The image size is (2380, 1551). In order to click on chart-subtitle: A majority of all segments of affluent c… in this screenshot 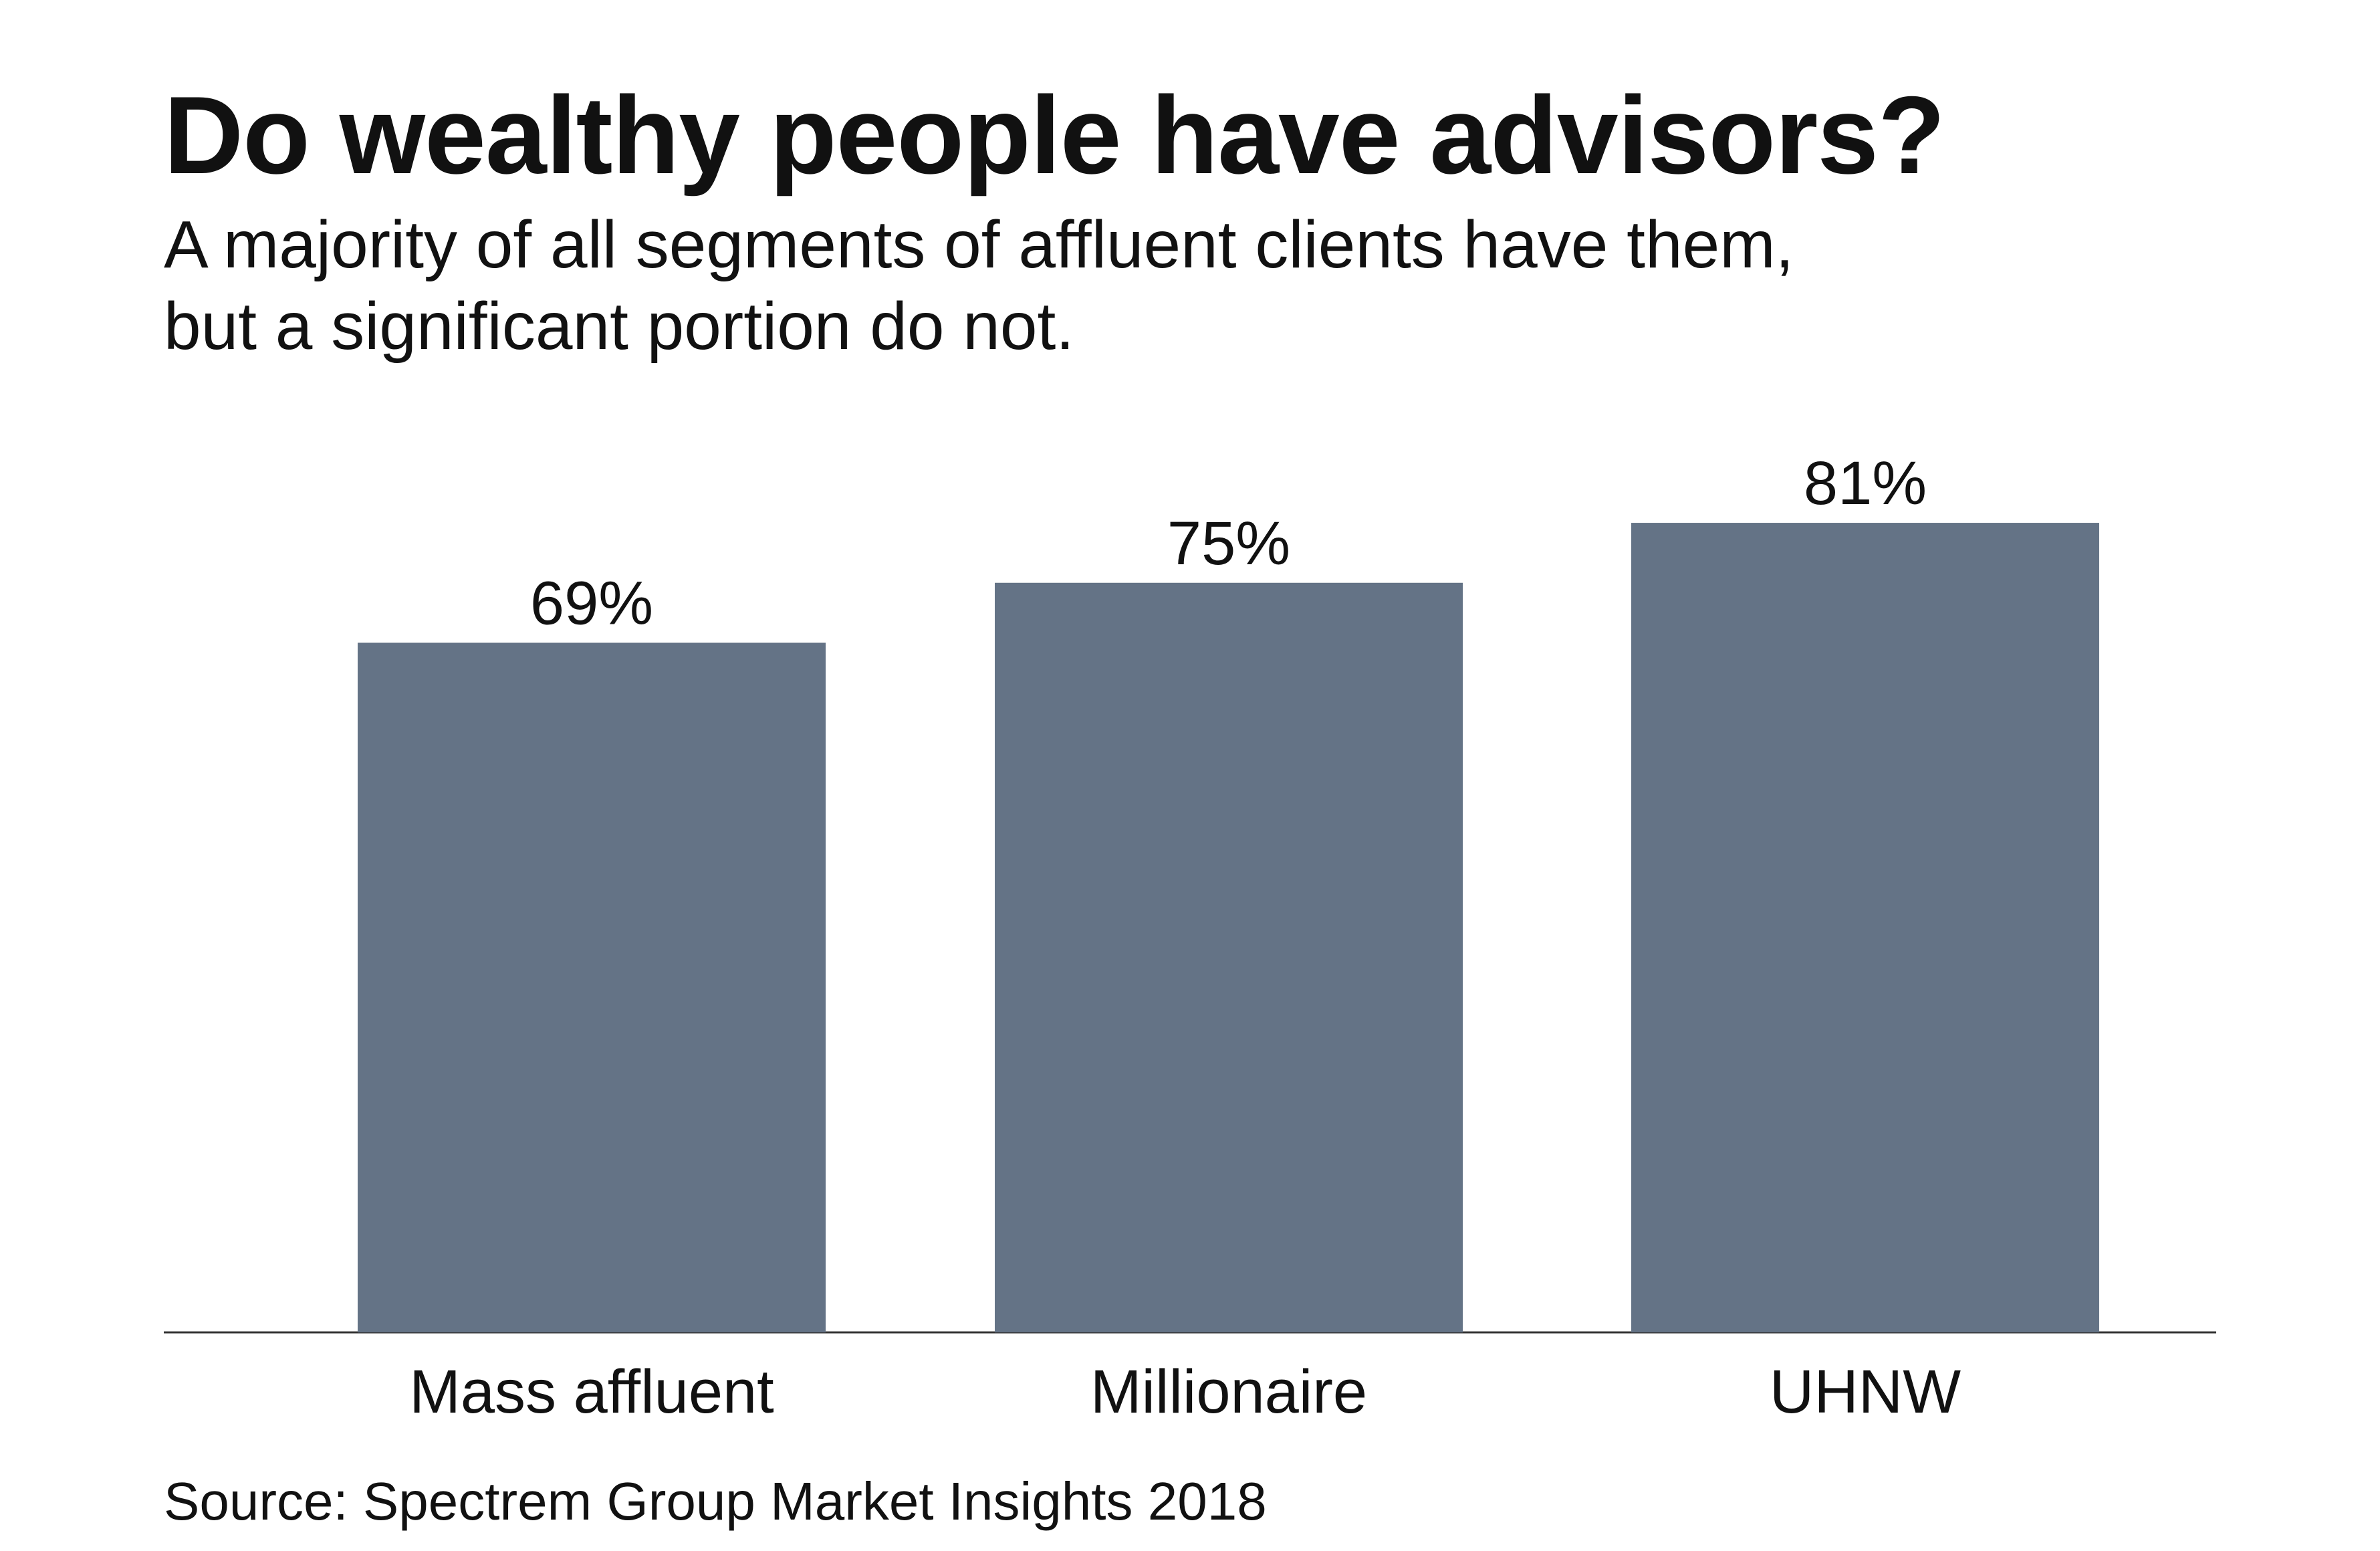, I will do `click(1166, 285)`.